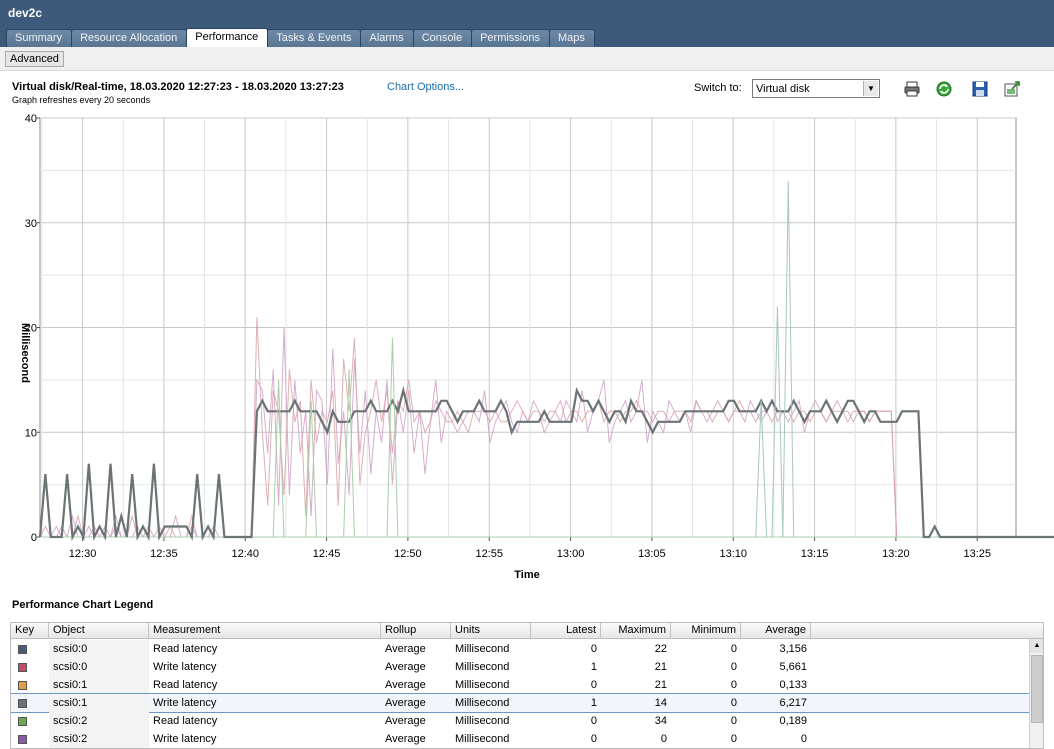  What do you see at coordinates (526, 575) in the screenshot?
I see `x-axis-label: Time` at bounding box center [526, 575].